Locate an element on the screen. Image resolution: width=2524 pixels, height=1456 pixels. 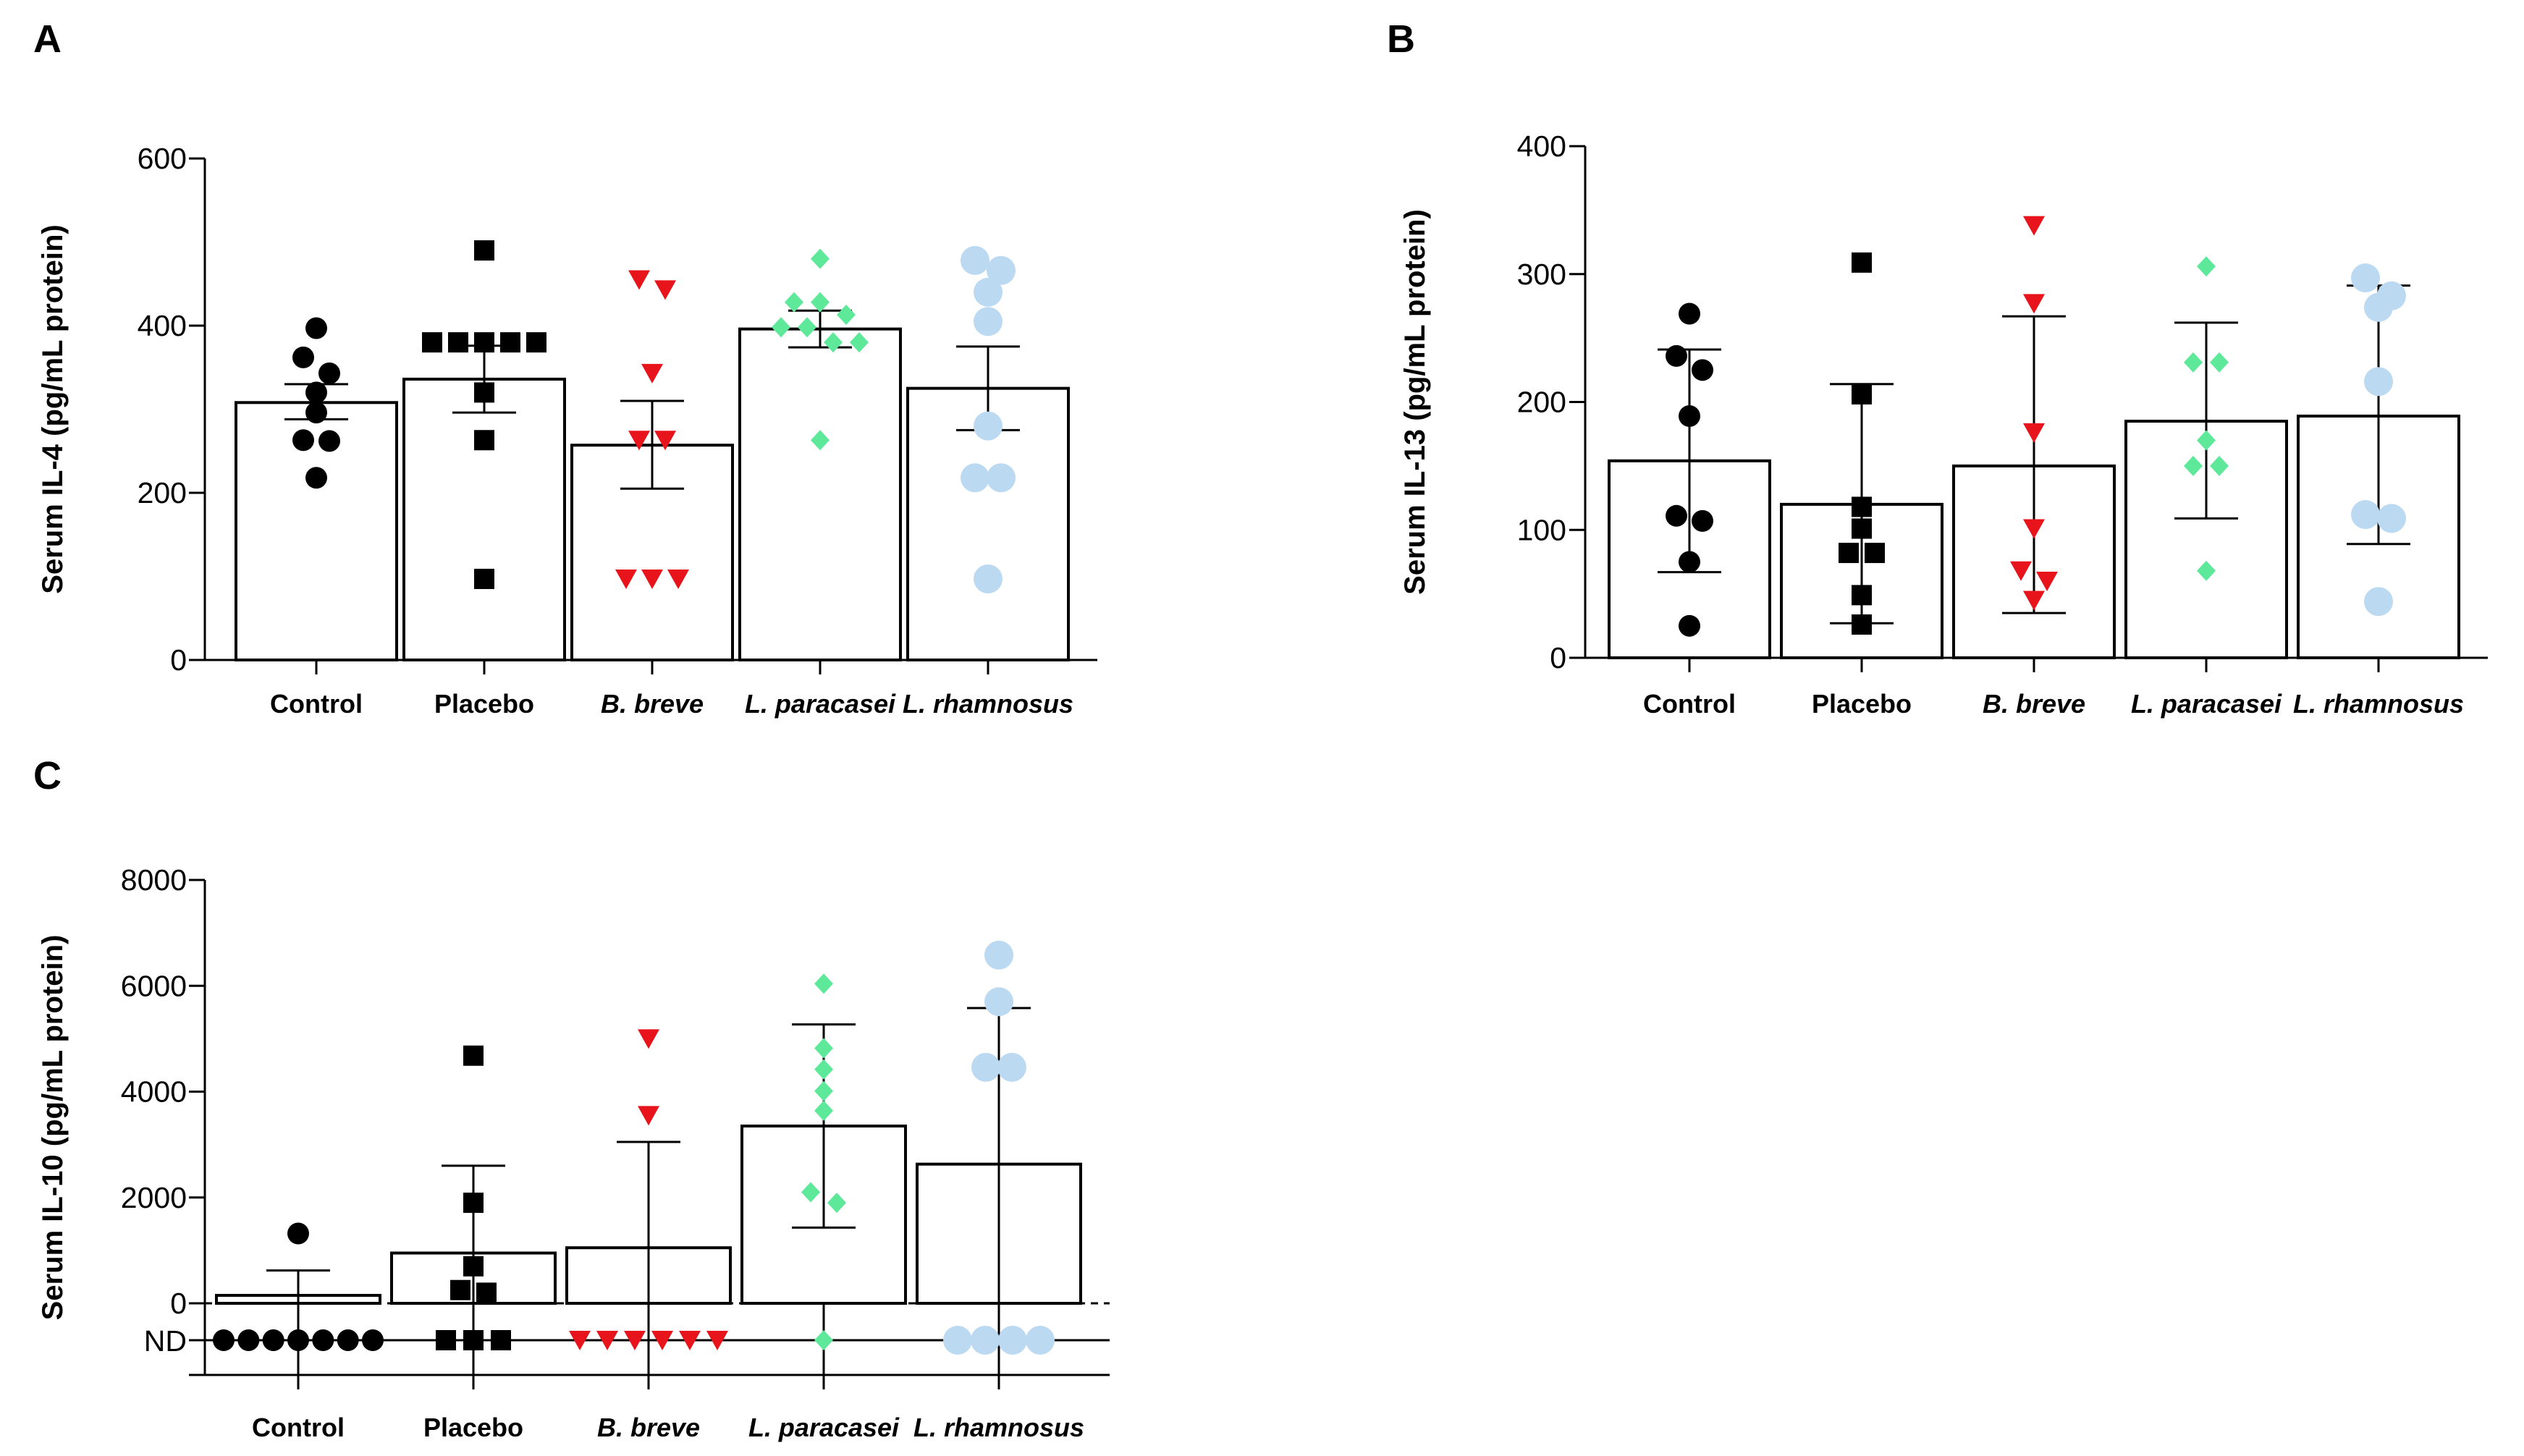
y-tick-label: 0 is located at coordinates (1558, 657).